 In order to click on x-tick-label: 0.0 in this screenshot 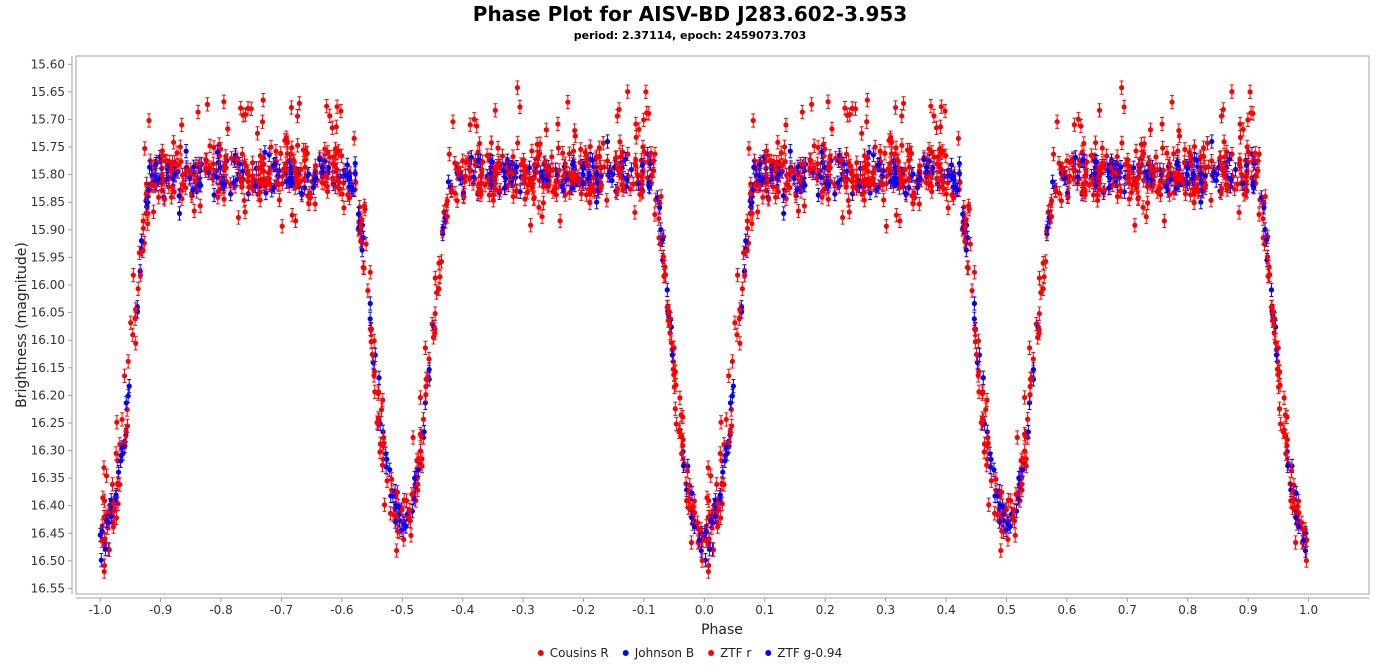, I will do `click(704, 610)`.